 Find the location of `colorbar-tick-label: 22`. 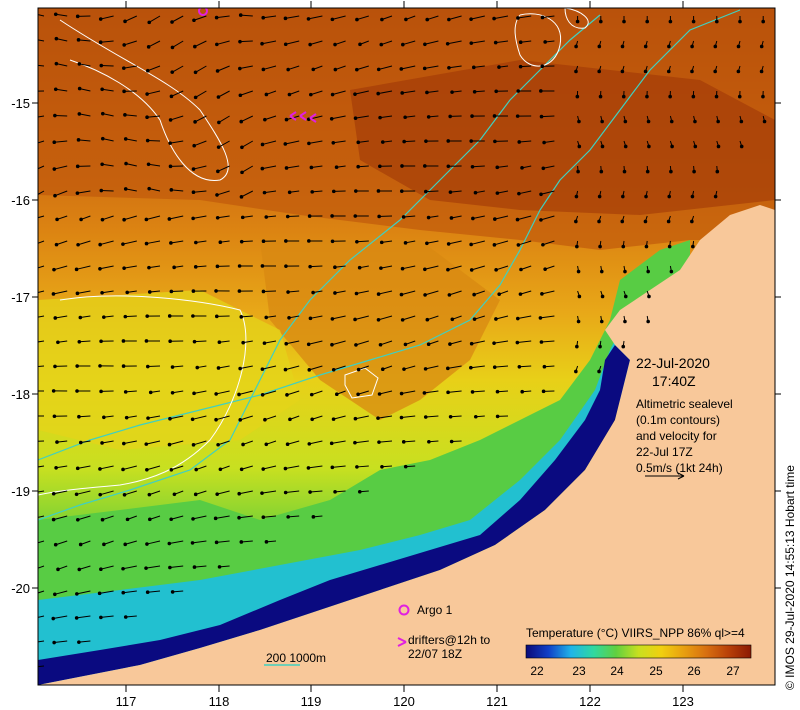

colorbar-tick-label: 22 is located at coordinates (537, 671).